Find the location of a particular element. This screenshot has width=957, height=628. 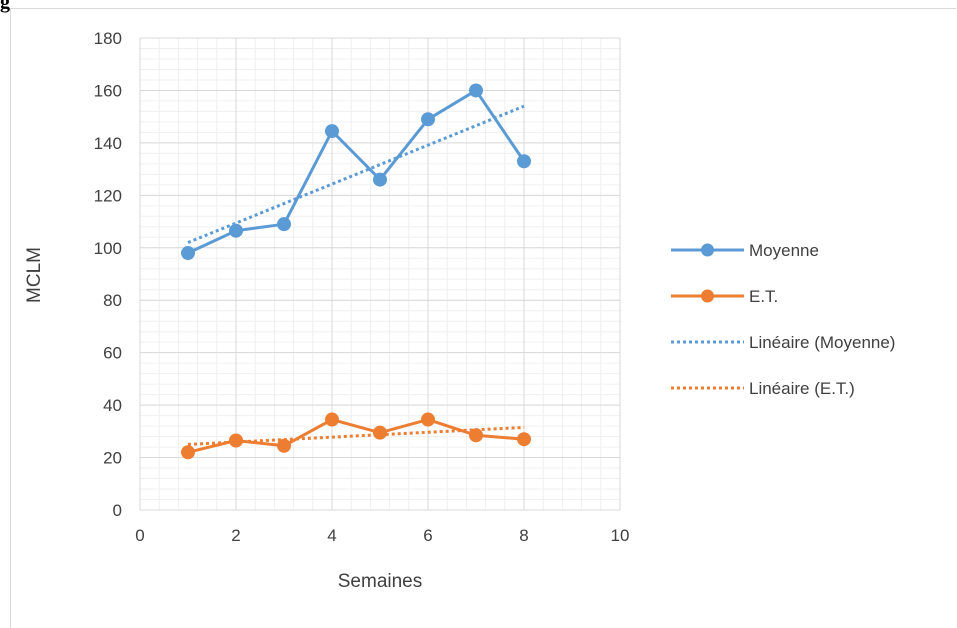

y-tick-label: 120 is located at coordinates (108, 195).